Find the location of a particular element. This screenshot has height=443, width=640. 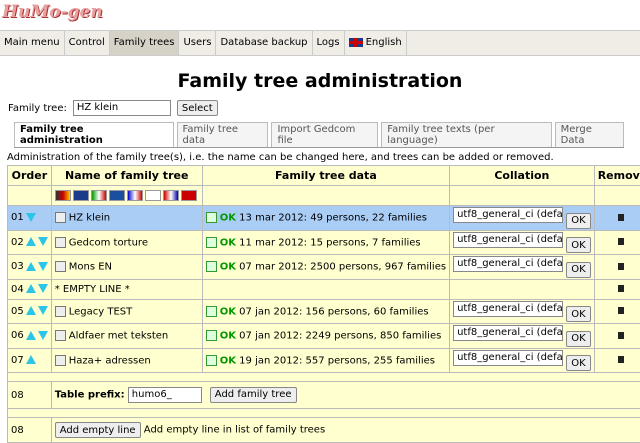

page-title: Family tree administration is located at coordinates (320, 81).